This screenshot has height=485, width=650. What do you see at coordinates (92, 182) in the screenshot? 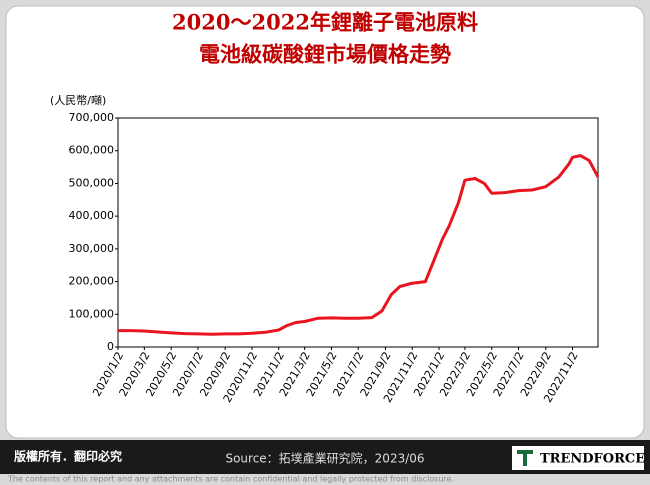
I see `y-tick-label: 500,000` at bounding box center [92, 182].